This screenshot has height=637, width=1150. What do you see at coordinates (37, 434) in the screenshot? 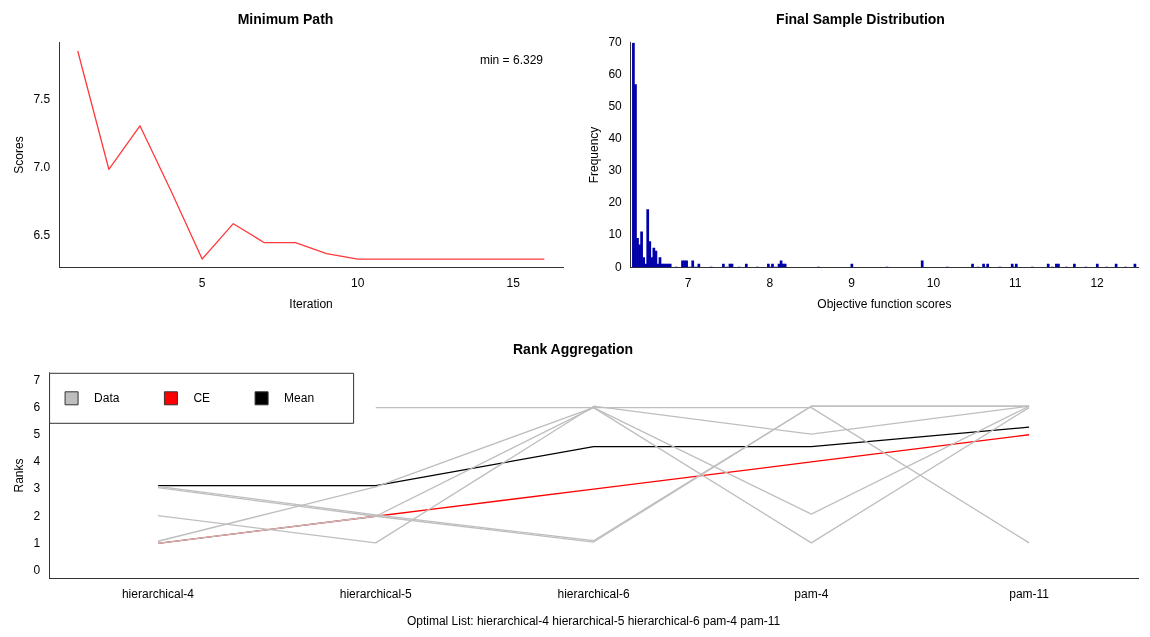
I see `y-tick-label: 5` at bounding box center [37, 434].